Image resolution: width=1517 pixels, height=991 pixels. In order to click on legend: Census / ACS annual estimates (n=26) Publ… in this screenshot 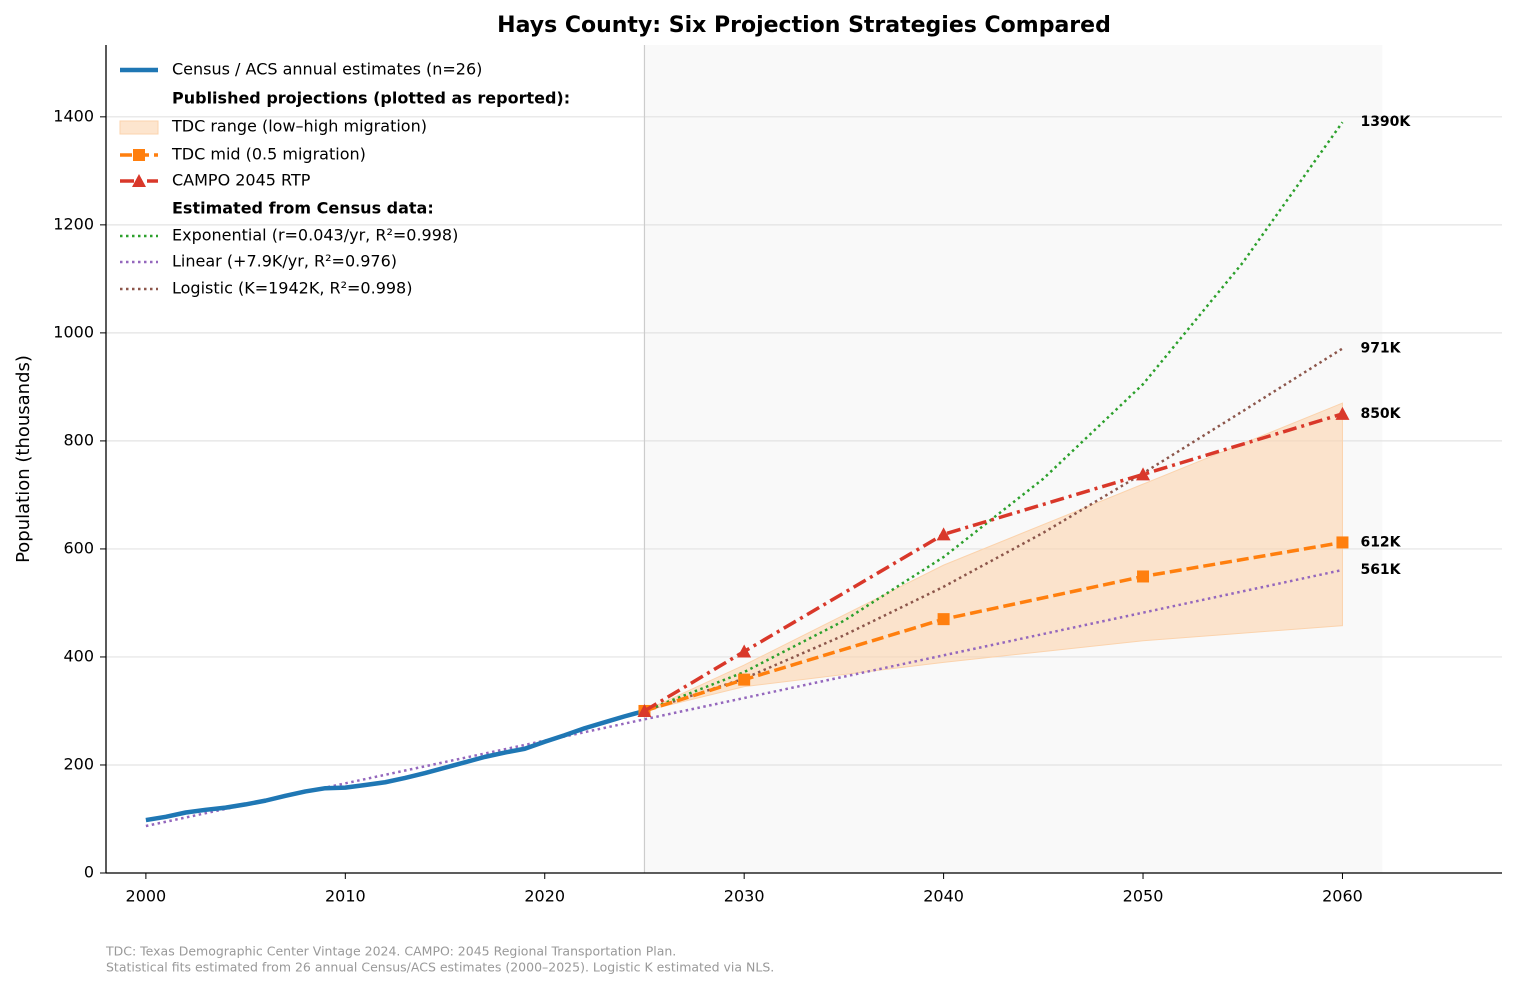, I will do `click(344, 179)`.